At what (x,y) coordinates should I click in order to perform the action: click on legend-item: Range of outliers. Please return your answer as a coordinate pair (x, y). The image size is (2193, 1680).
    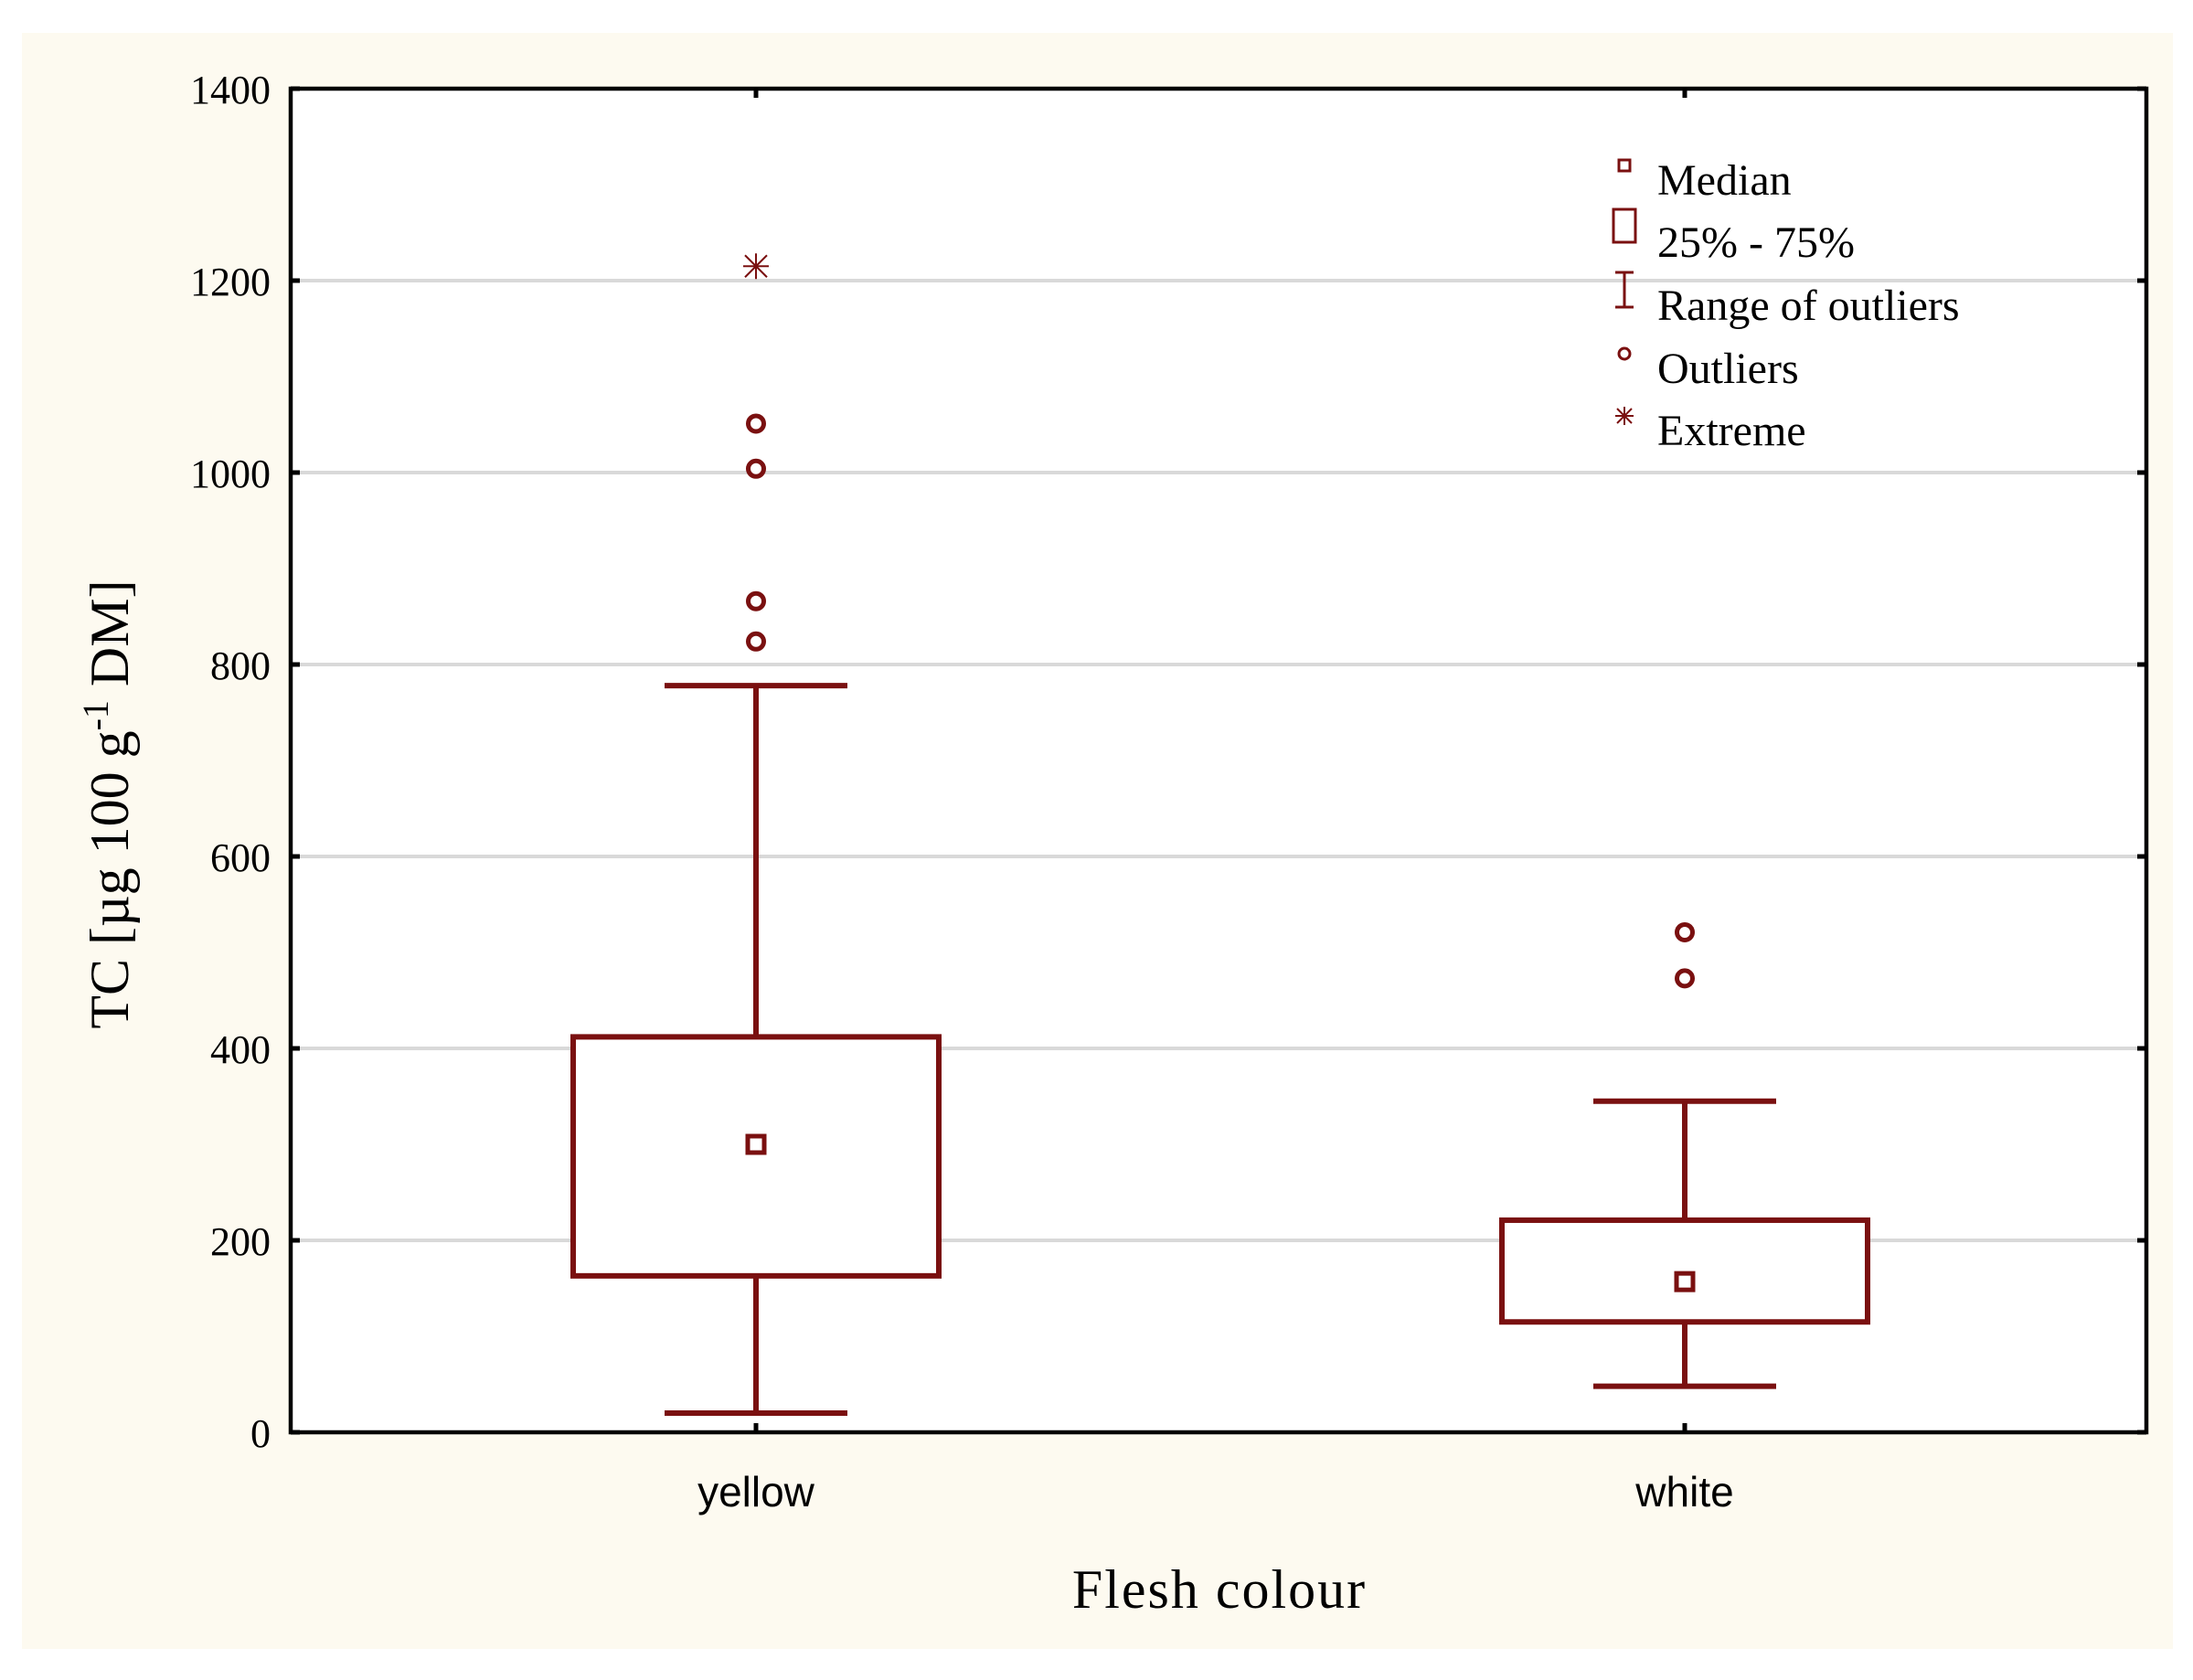
    Looking at the image, I should click on (1787, 300).